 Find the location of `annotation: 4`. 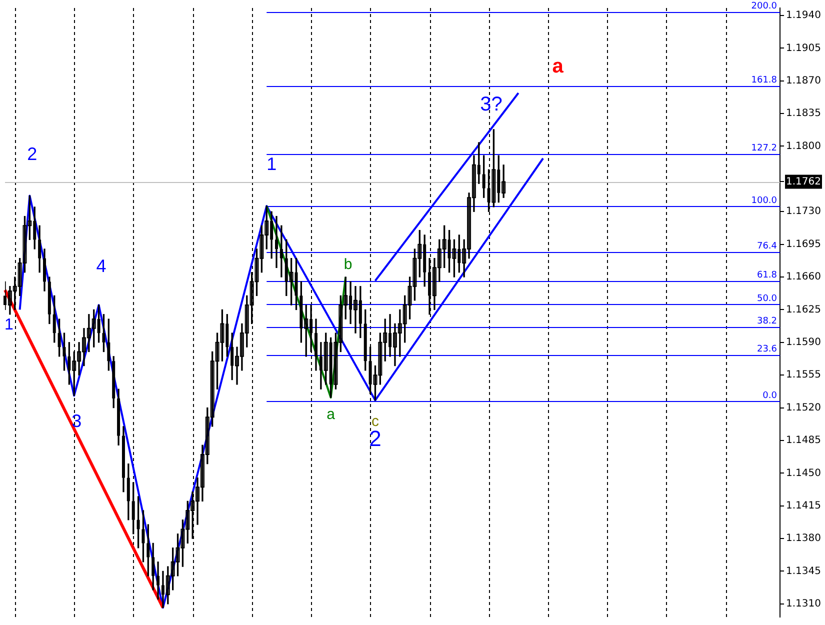

annotation: 4 is located at coordinates (101, 266).